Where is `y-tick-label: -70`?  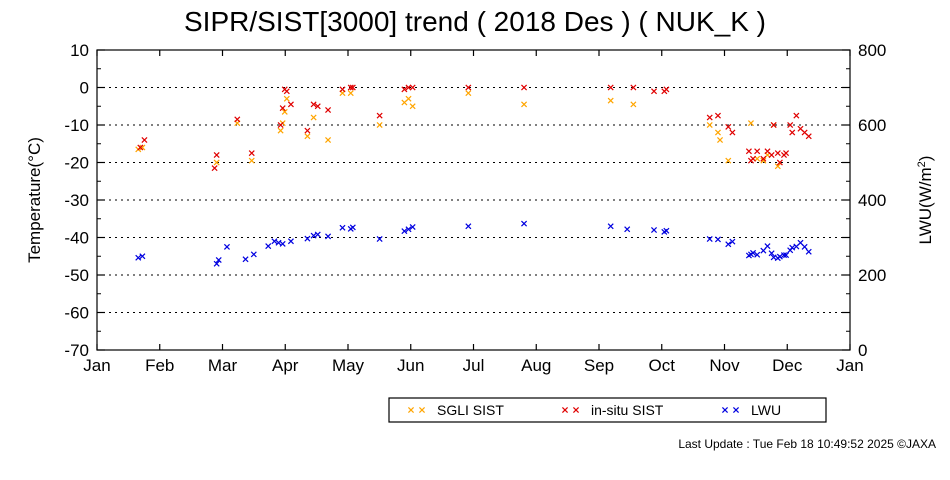 y-tick-label: -70 is located at coordinates (76, 350).